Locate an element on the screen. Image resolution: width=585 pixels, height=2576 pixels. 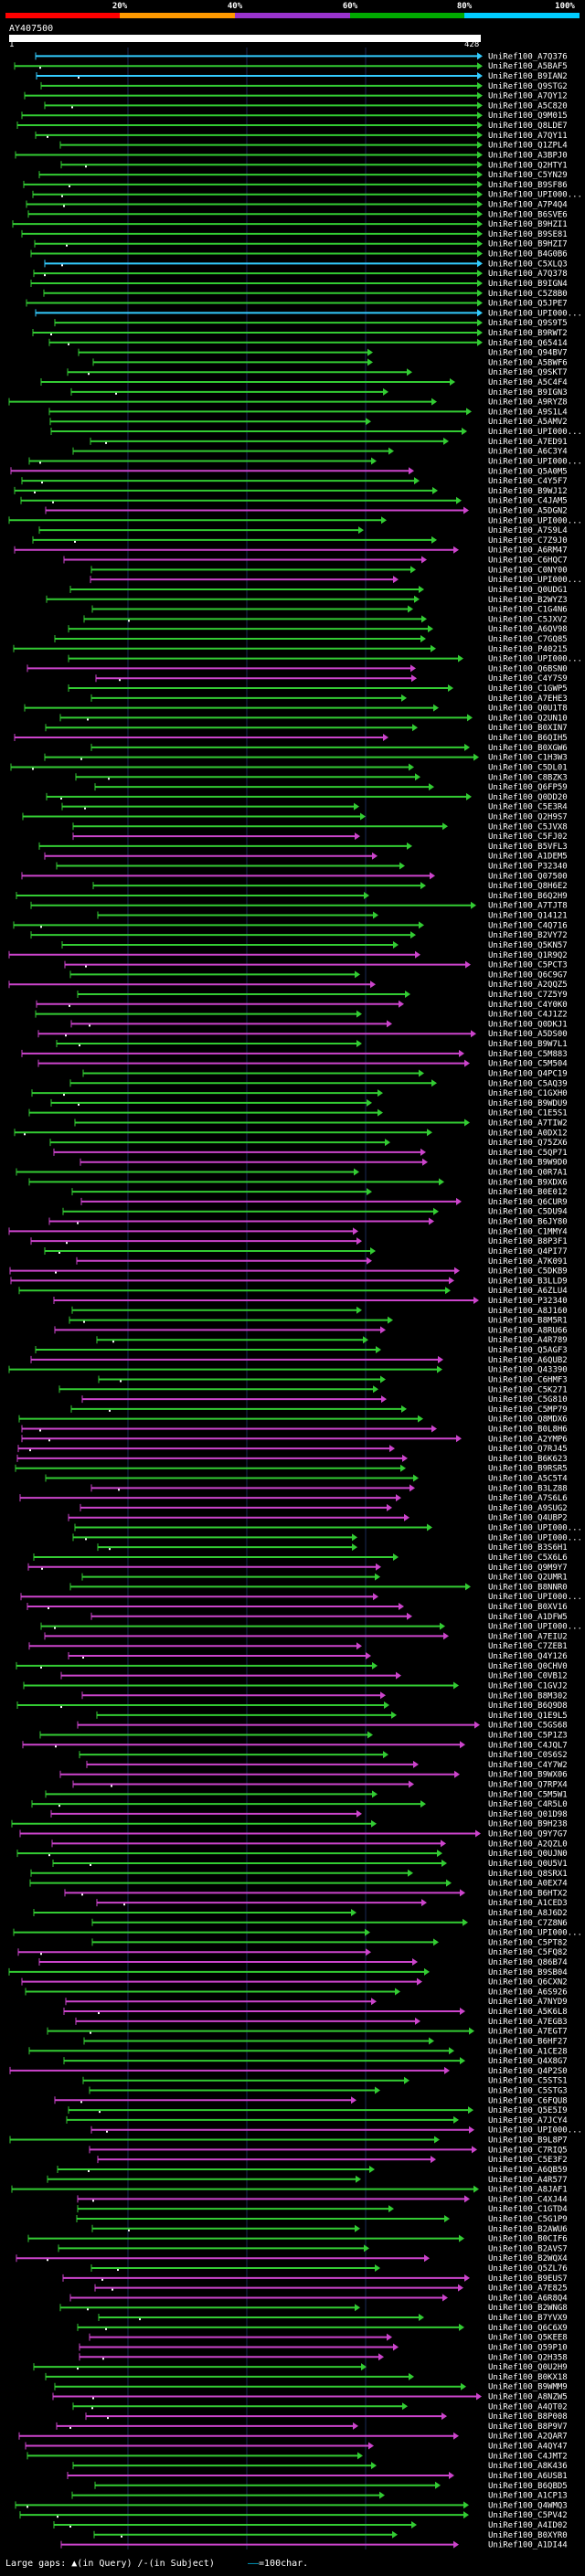
hit-row: UniRef100_Q0R7A1 is located at coordinates (292, 1173).